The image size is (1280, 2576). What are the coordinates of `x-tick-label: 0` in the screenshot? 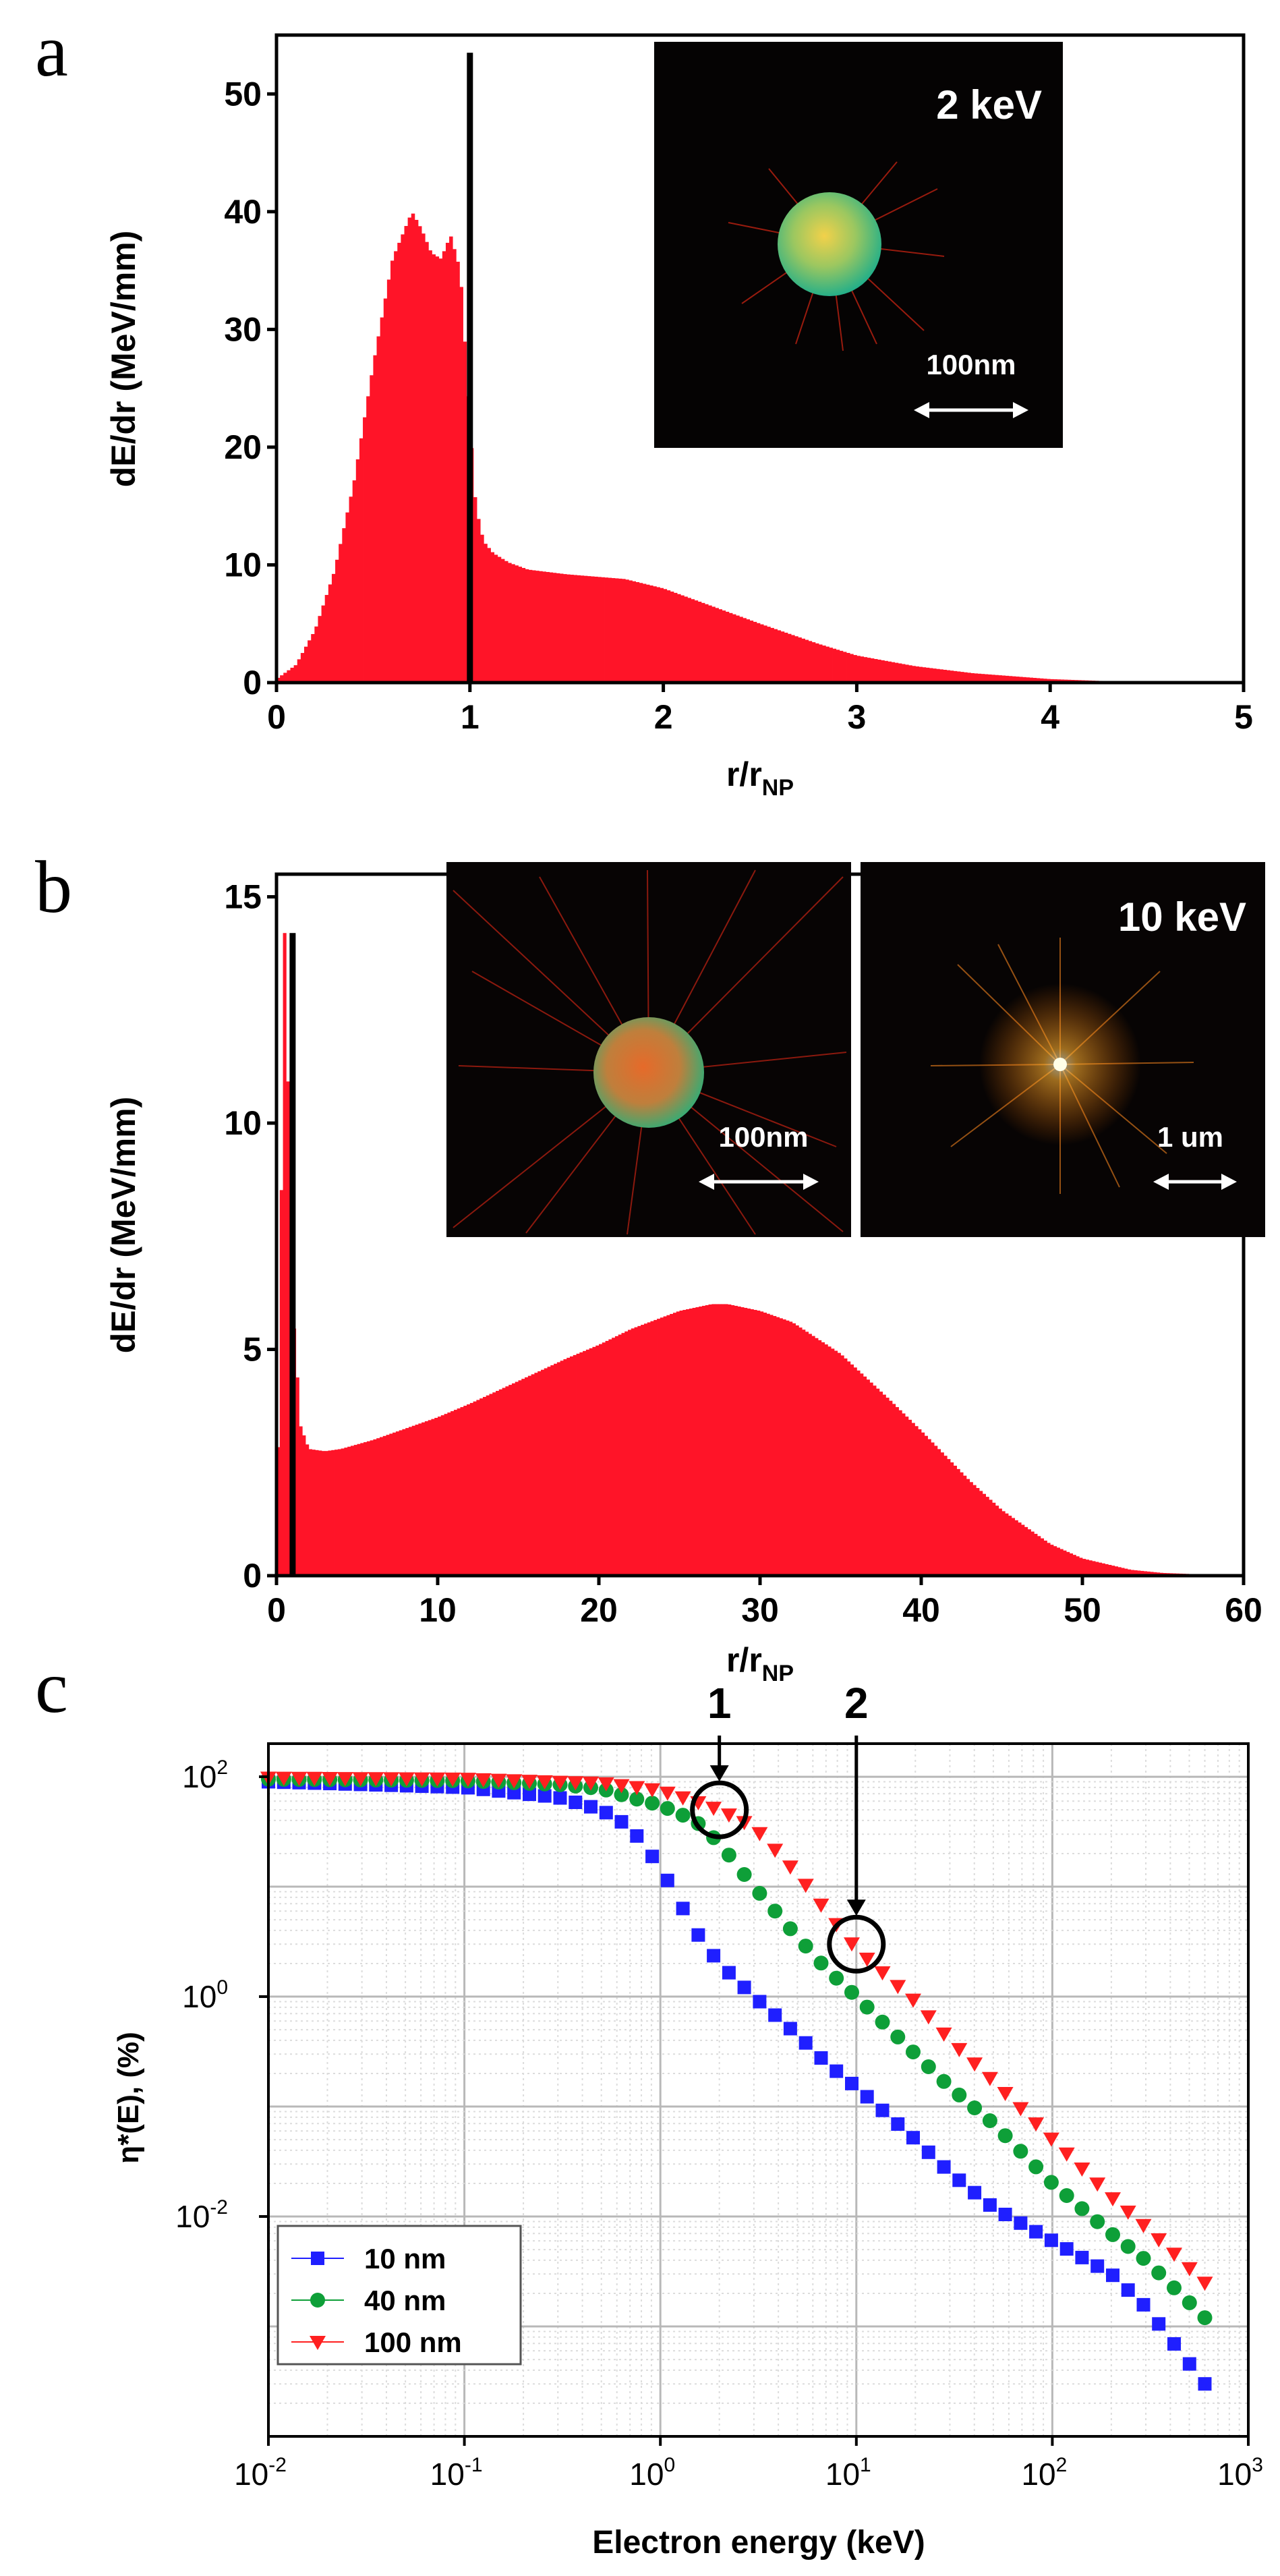 It's located at (276, 1610).